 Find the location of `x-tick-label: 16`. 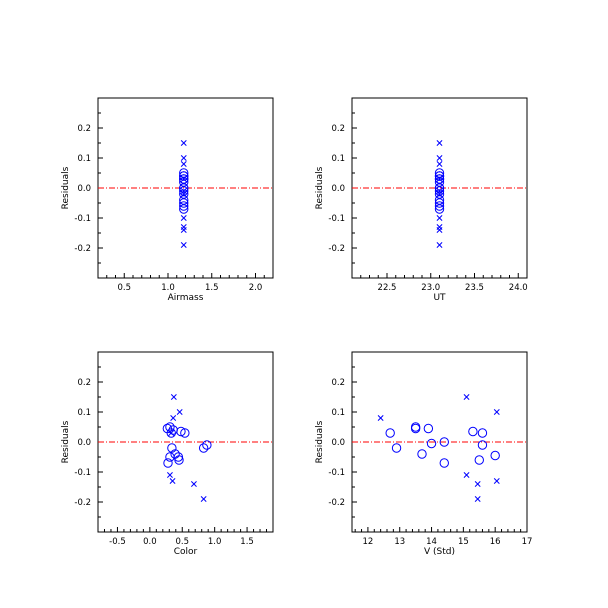

x-tick-label: 16 is located at coordinates (495, 542).